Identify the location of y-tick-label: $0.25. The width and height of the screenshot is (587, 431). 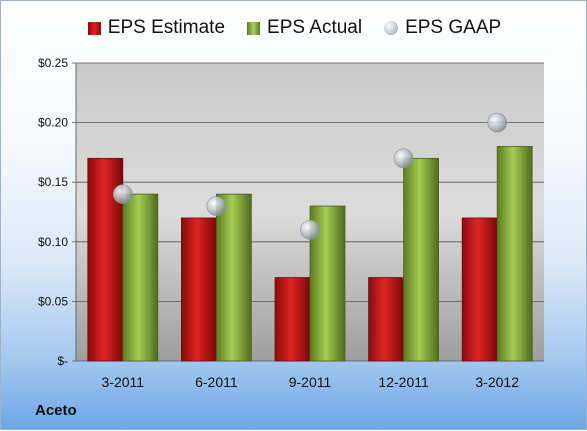
(53, 63).